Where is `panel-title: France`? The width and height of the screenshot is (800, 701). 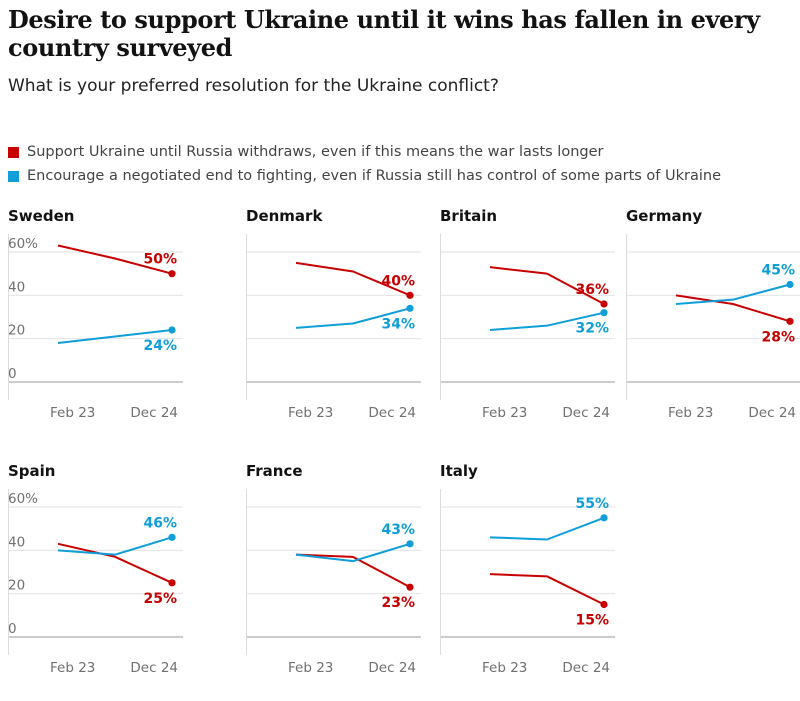 panel-title: France is located at coordinates (274, 471).